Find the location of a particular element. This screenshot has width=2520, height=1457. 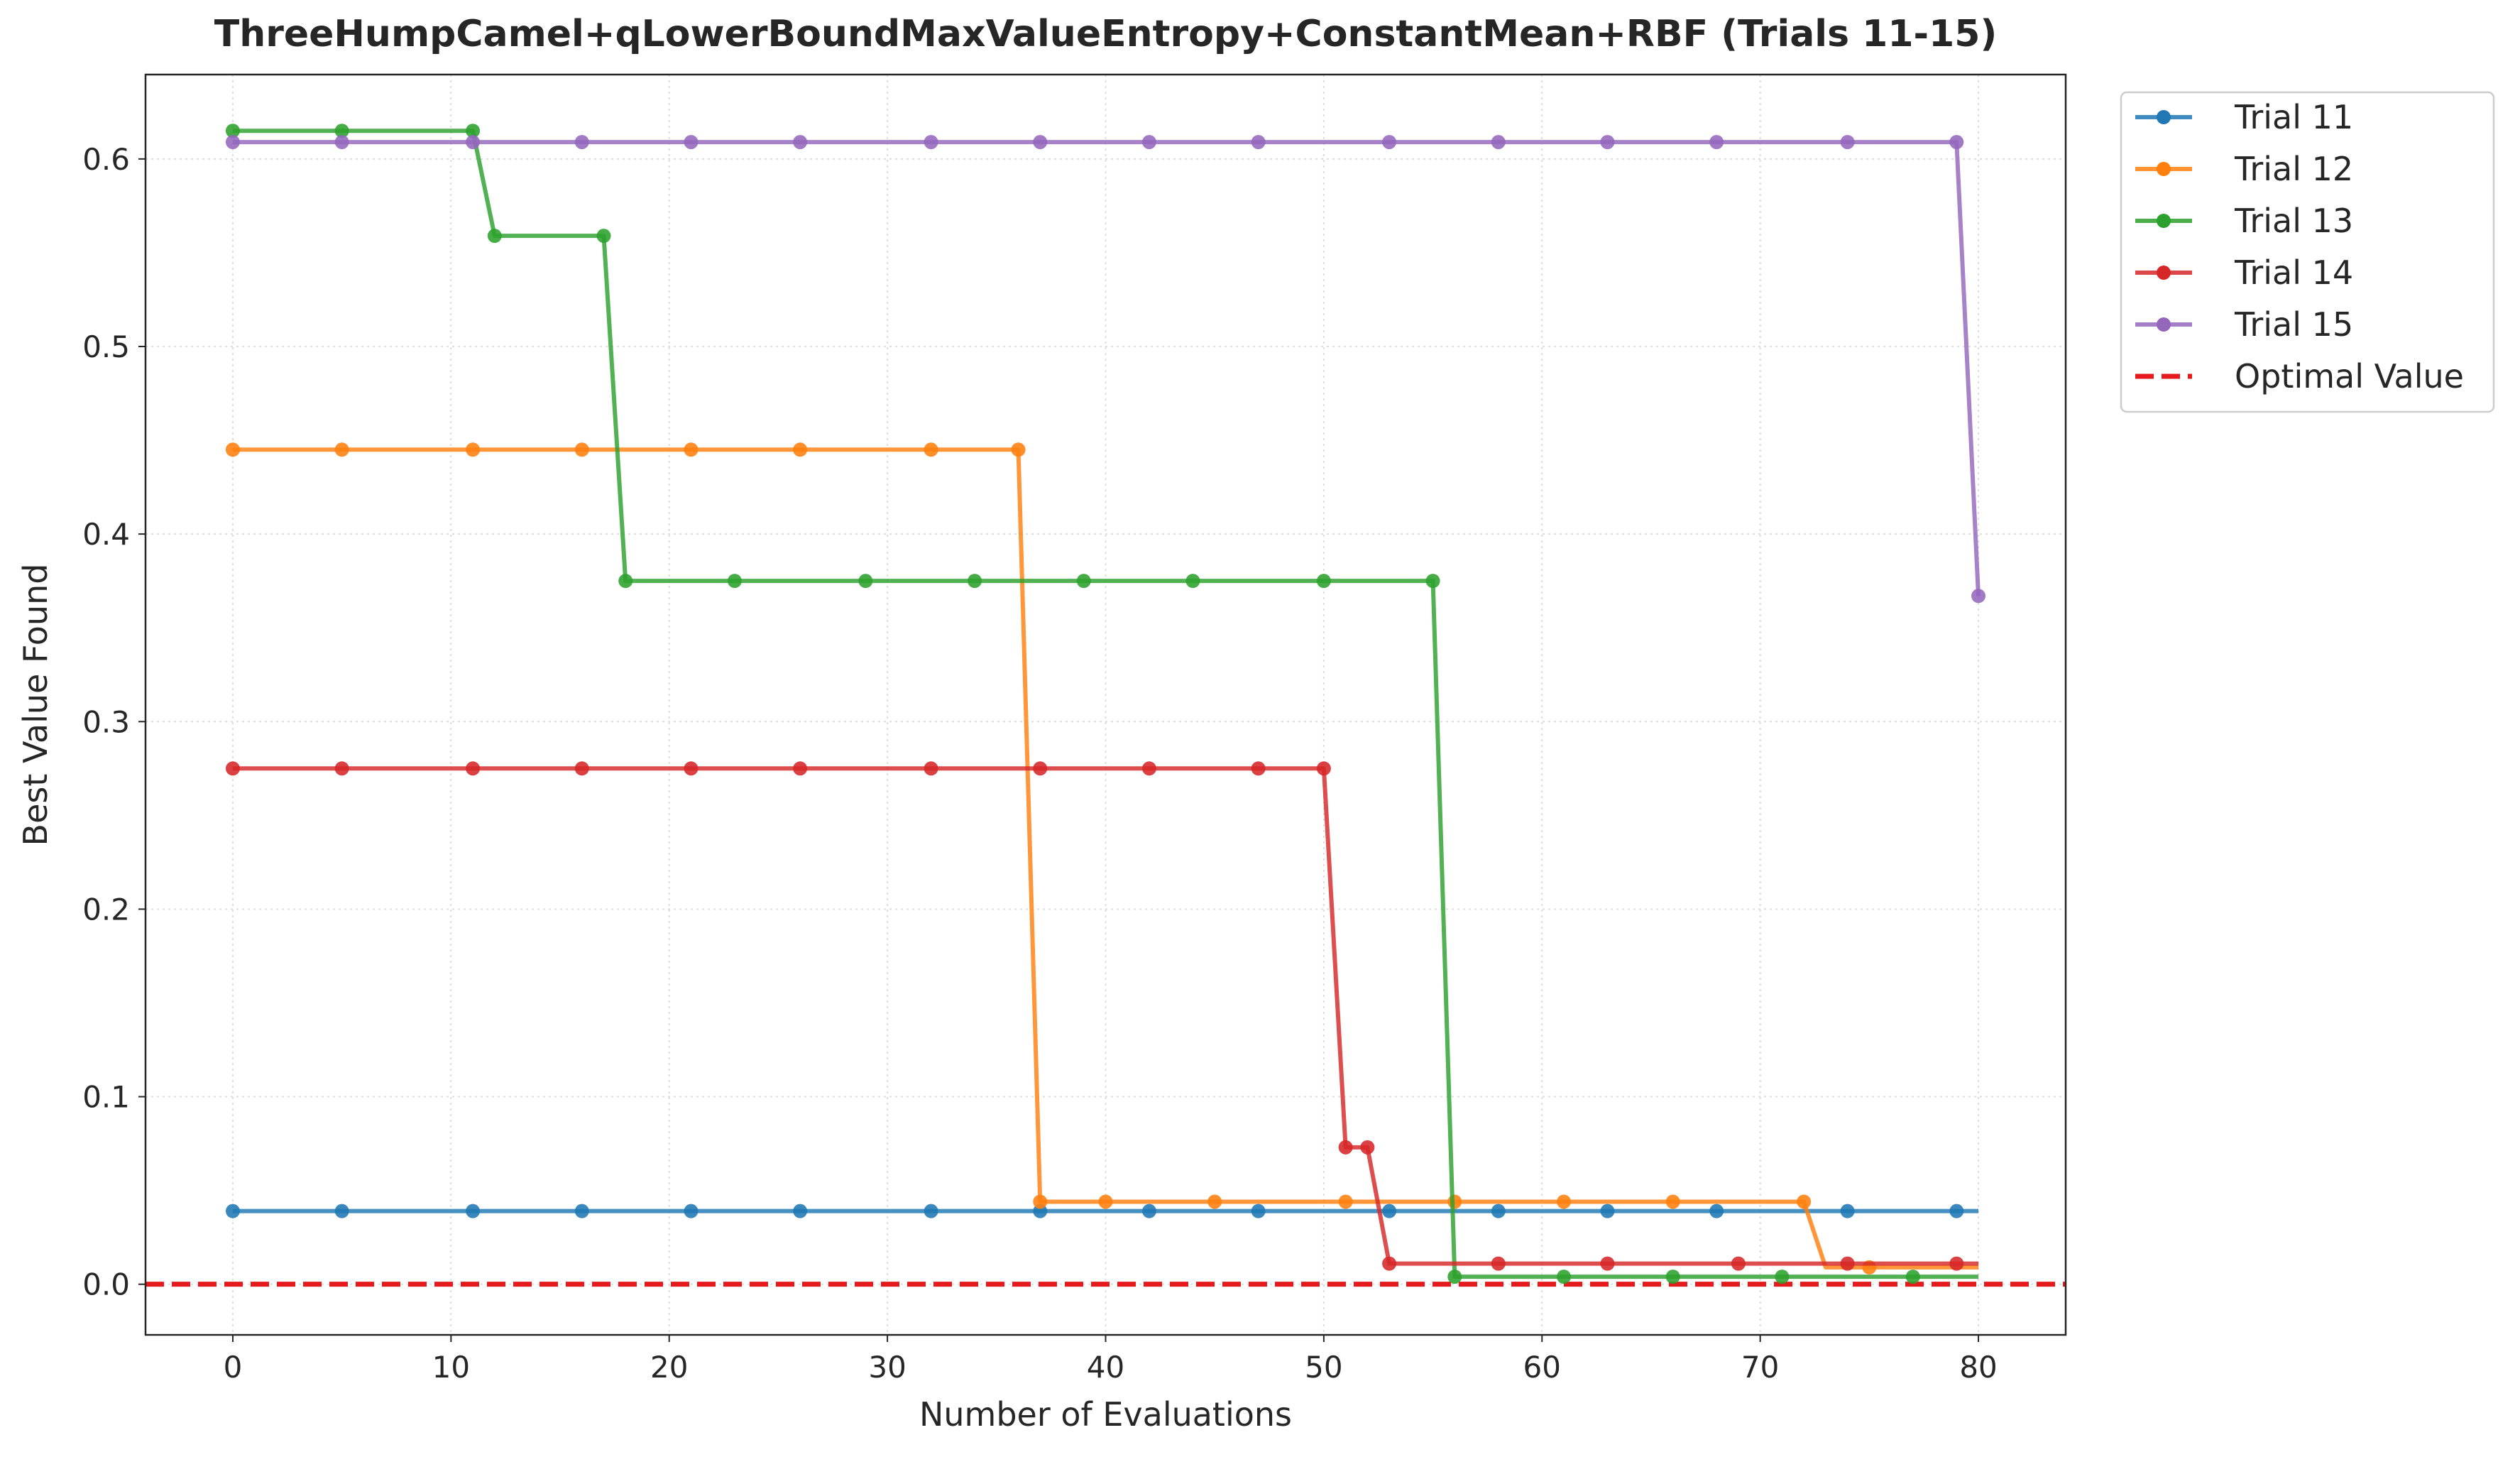

x-tick-label: 0 is located at coordinates (234, 1367).